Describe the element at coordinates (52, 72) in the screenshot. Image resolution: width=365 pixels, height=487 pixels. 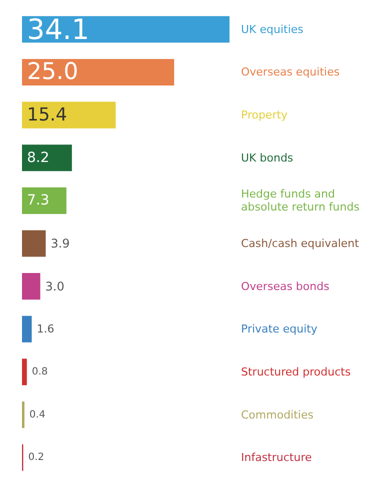
I see `data-label: 25.0` at that location.